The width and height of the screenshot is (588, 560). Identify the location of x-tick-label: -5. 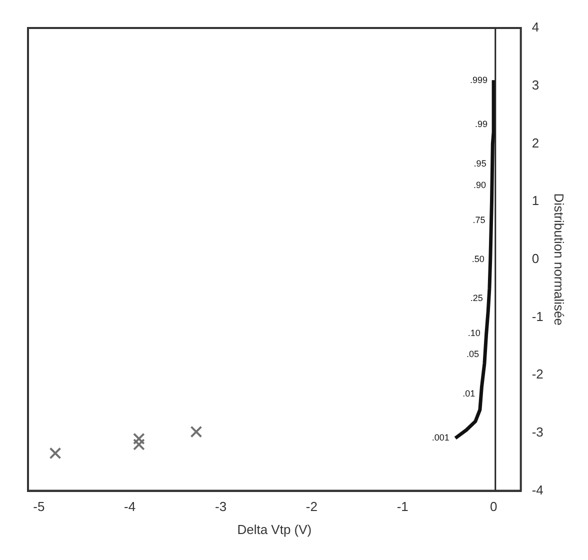
(39, 506).